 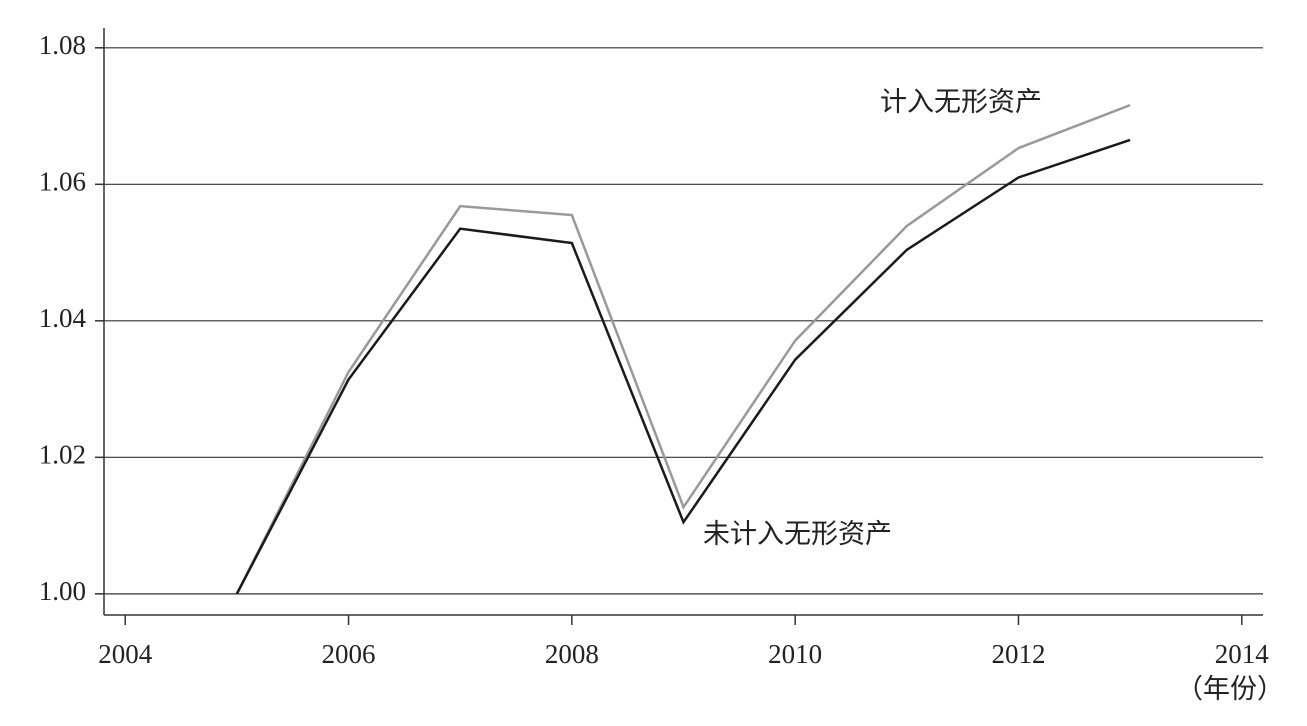 What do you see at coordinates (961, 102) in the screenshot?
I see `series-label: 计入无形资产` at bounding box center [961, 102].